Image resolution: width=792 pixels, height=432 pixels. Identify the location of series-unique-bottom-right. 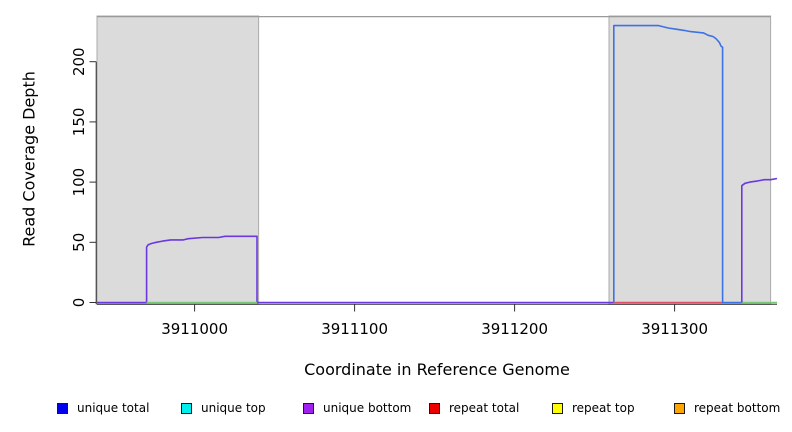
(759, 240).